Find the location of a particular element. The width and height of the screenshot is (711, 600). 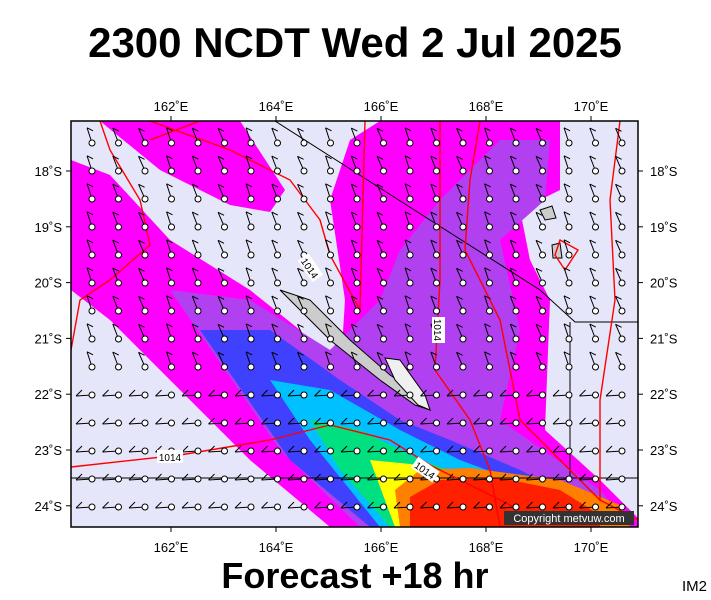

isobar-label-text: 1014 is located at coordinates (170, 458).